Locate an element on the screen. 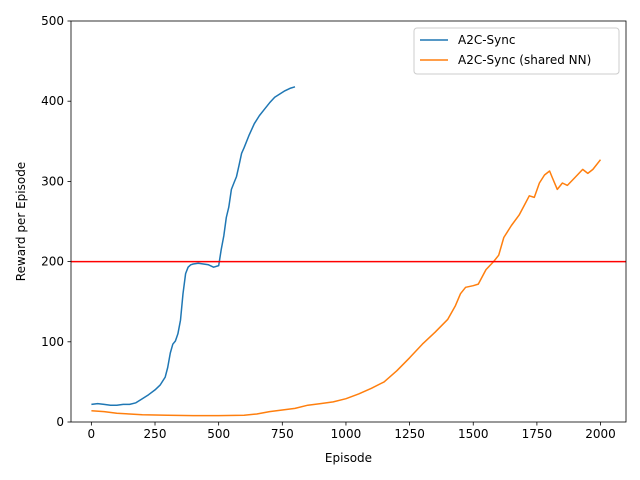 This screenshot has width=640, height=480. x-axis-title: Episode is located at coordinates (348, 458).